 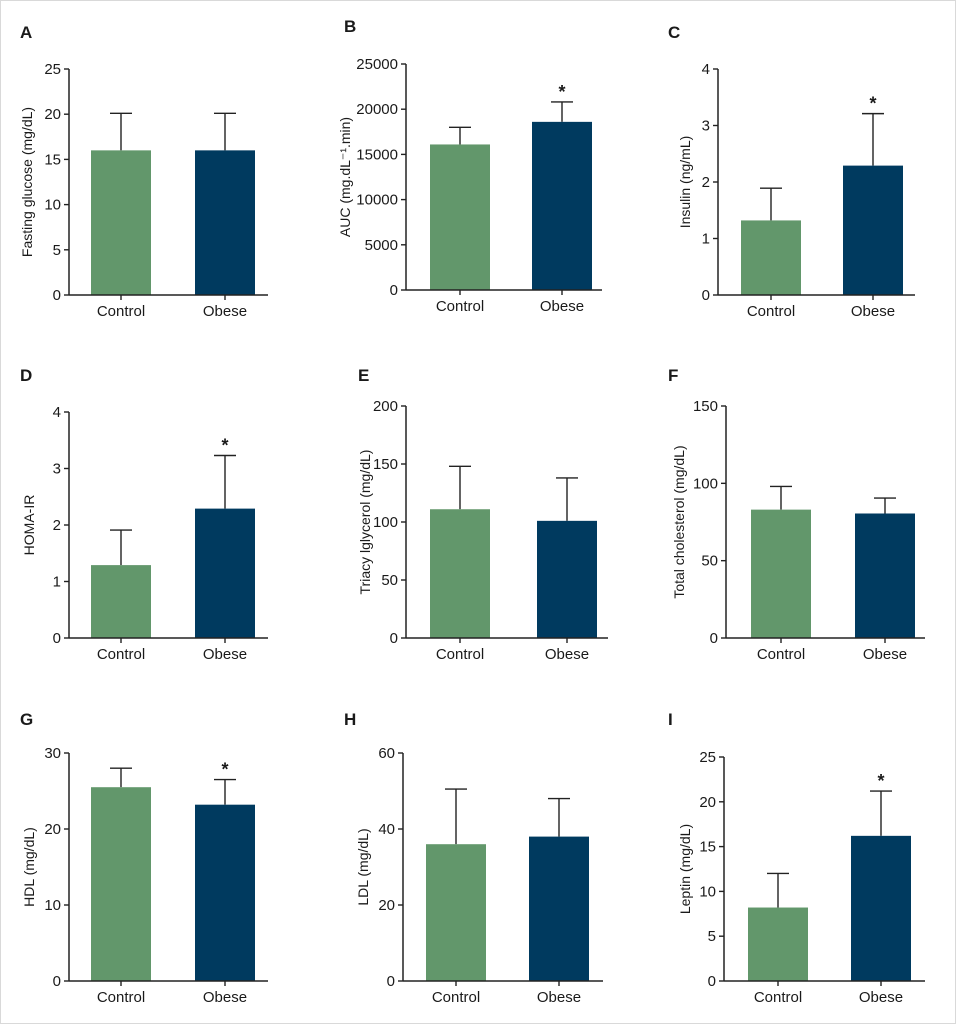 I want to click on panel-d-obese-significance: *, so click(x=224, y=446).